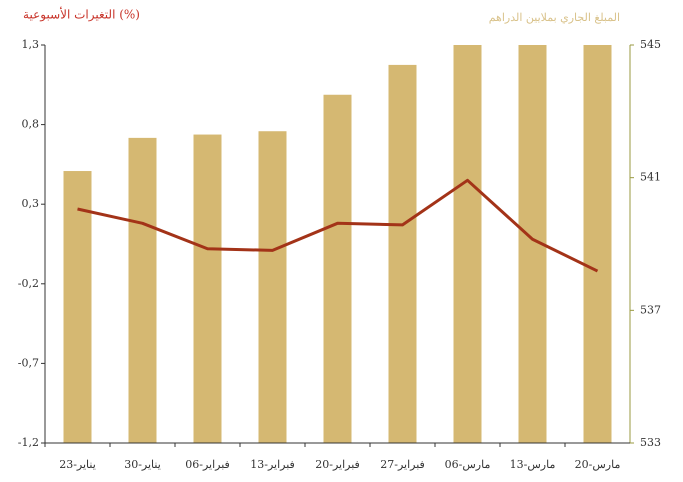 This screenshot has width=683, height=482. I want to click on x-tick-label: 20-مارس, so click(598, 464).